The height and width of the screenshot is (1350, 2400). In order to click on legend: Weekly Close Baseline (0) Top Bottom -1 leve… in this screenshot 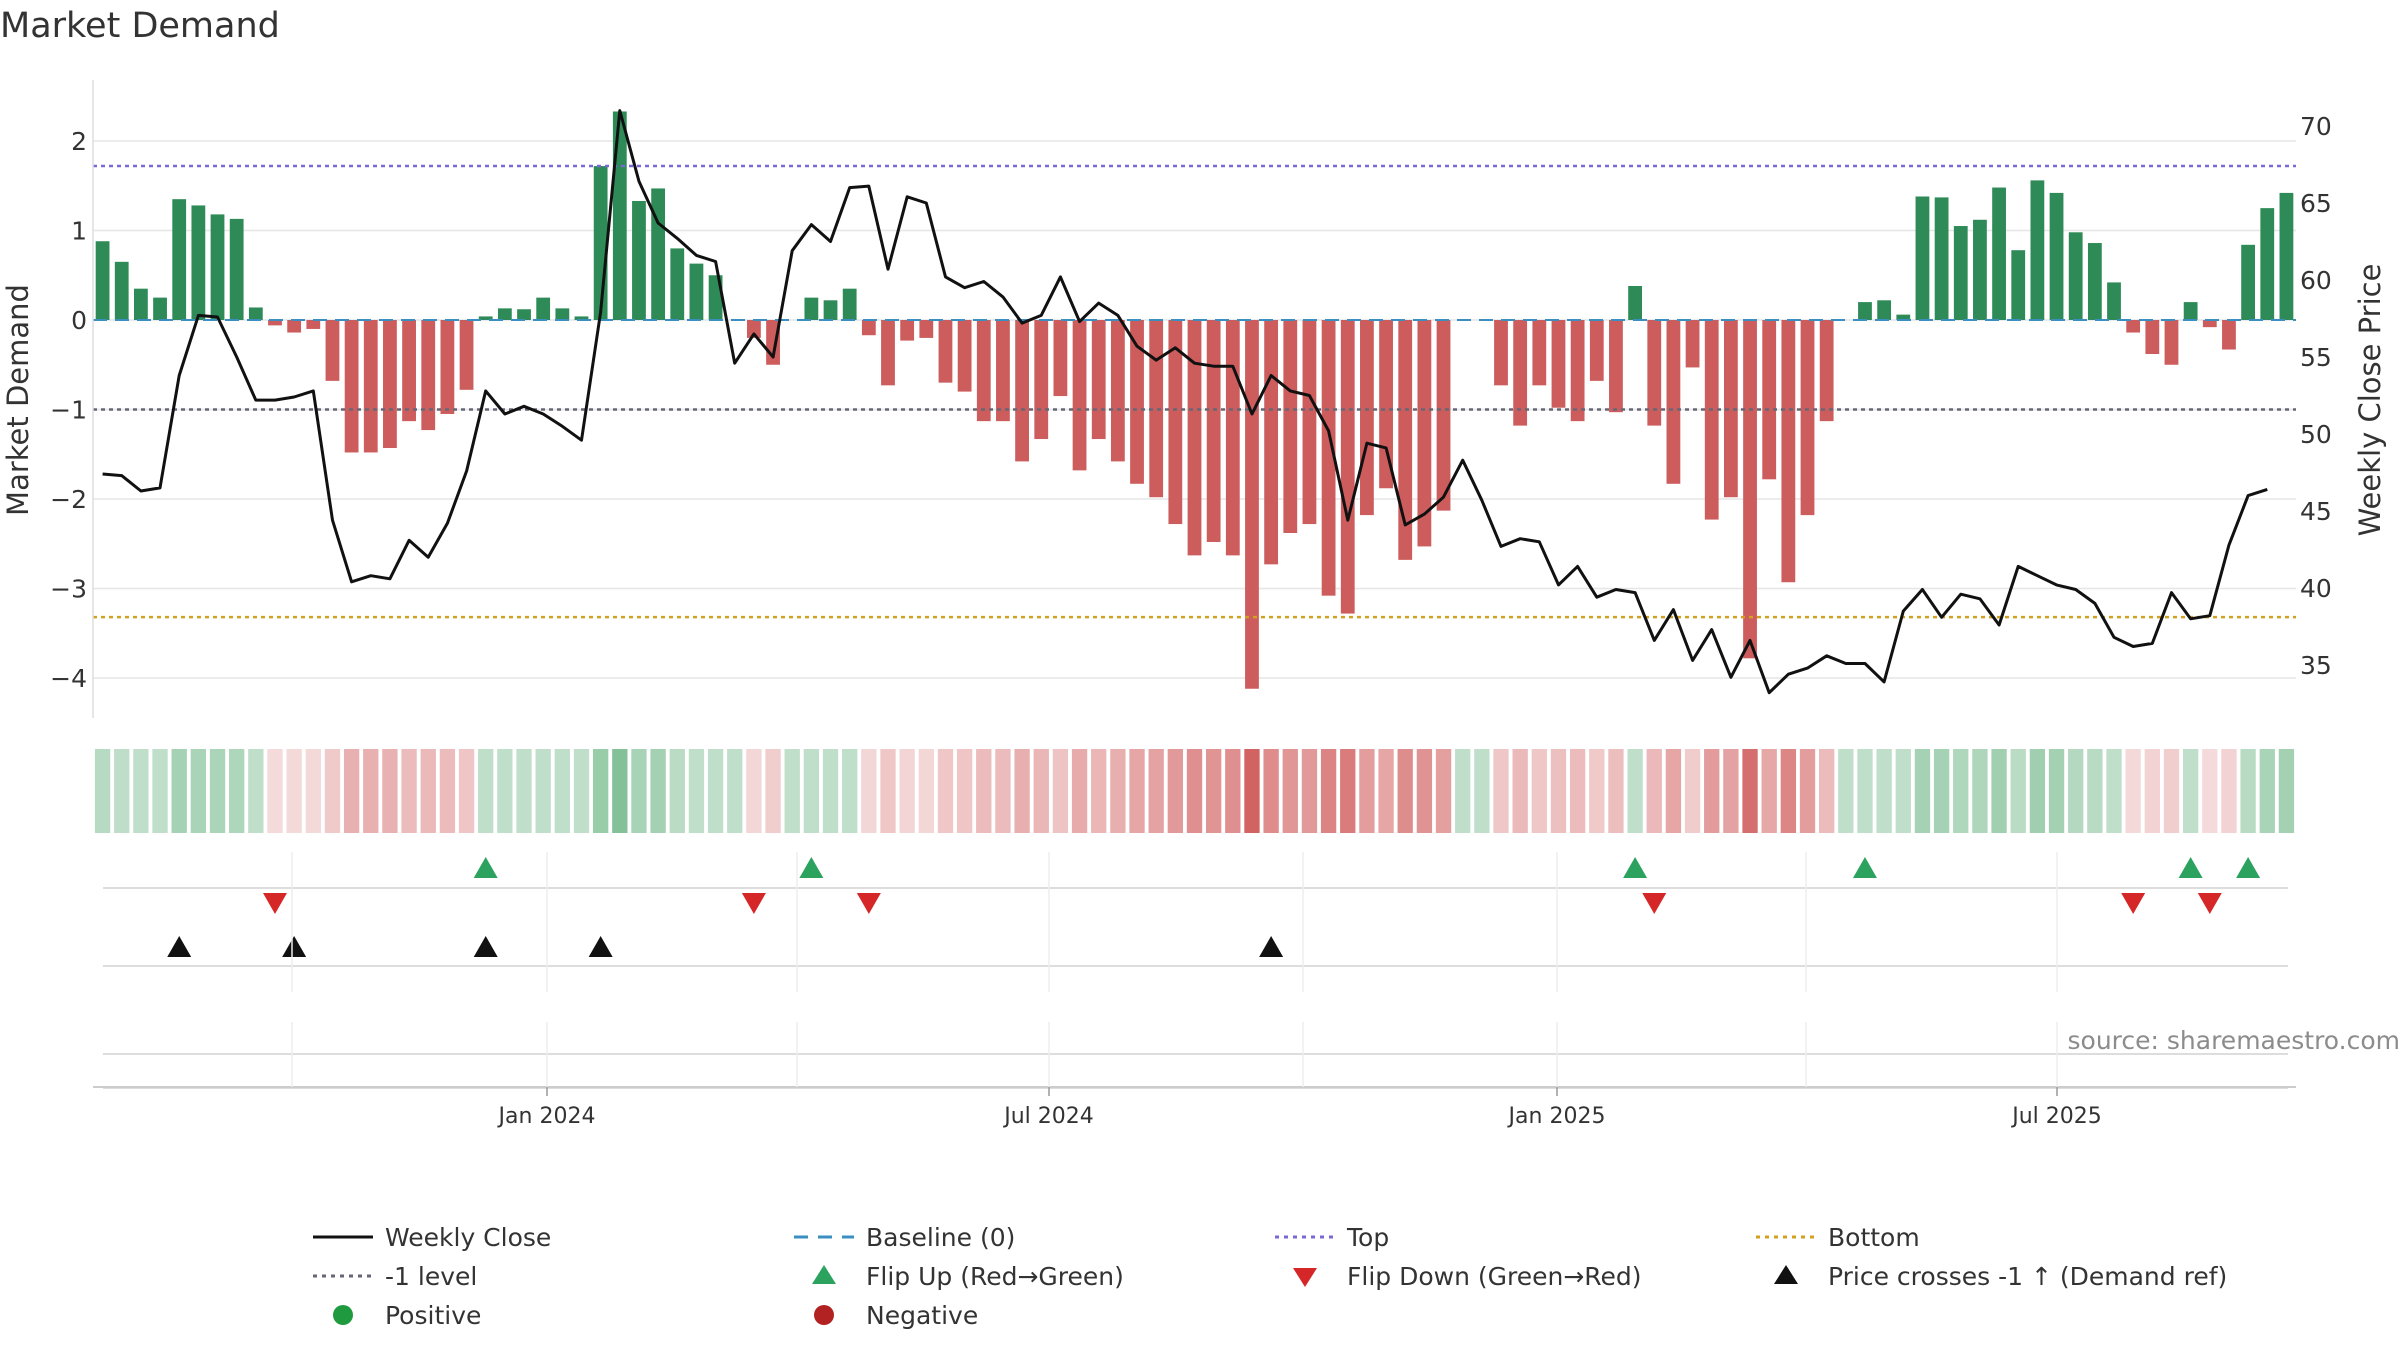, I will do `click(1270, 1276)`.